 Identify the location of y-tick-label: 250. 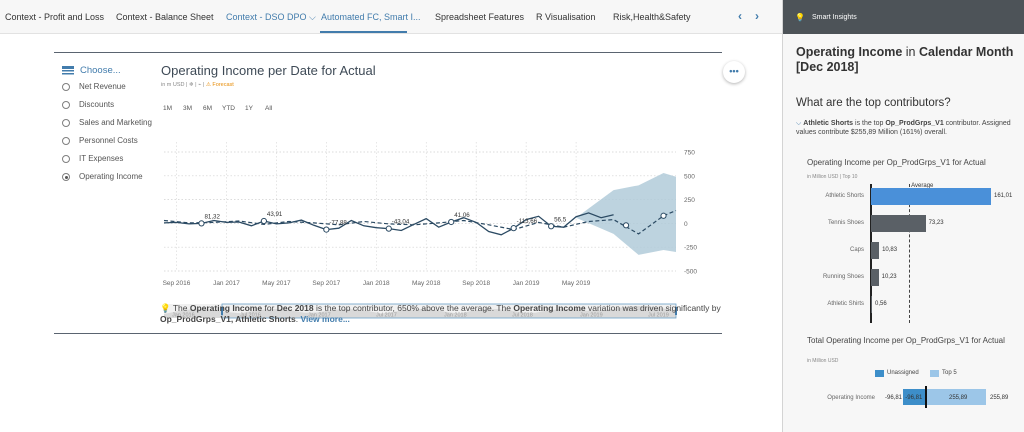
(689, 200).